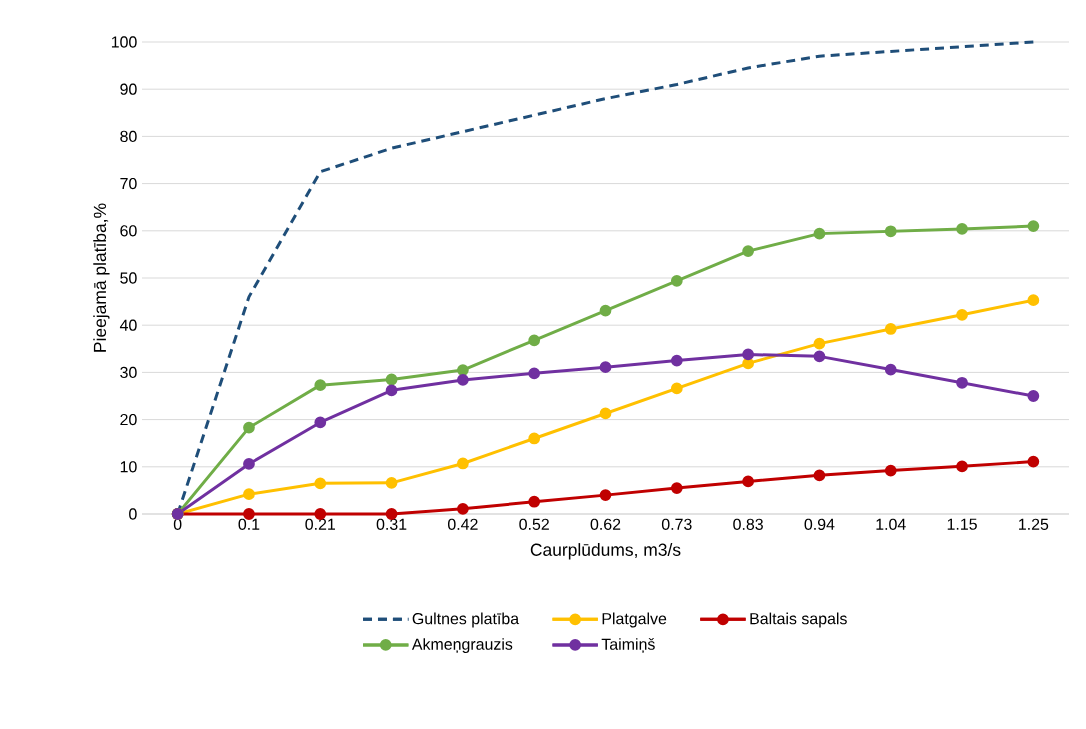 This screenshot has height=729, width=1086. What do you see at coordinates (128, 136) in the screenshot?
I see `y-tick-label: 80` at bounding box center [128, 136].